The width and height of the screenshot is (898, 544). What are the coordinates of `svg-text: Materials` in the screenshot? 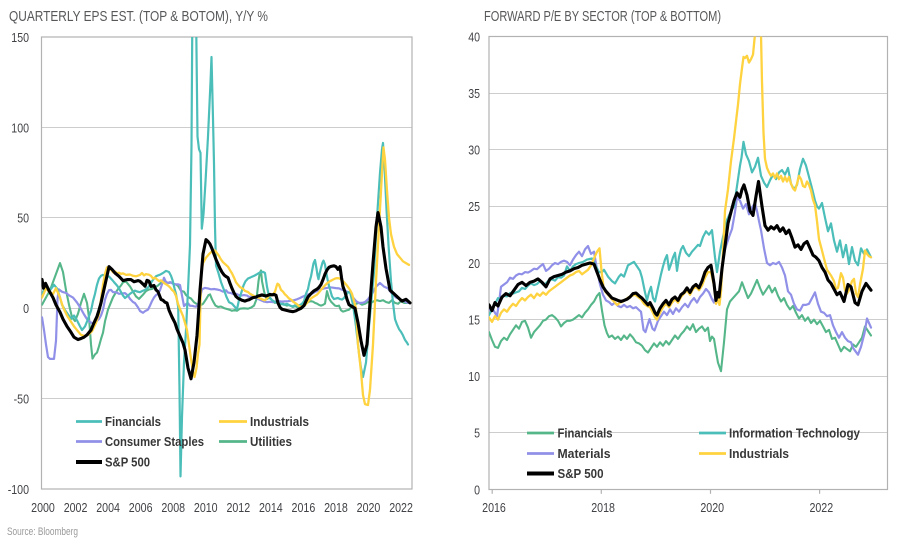 It's located at (584, 453).